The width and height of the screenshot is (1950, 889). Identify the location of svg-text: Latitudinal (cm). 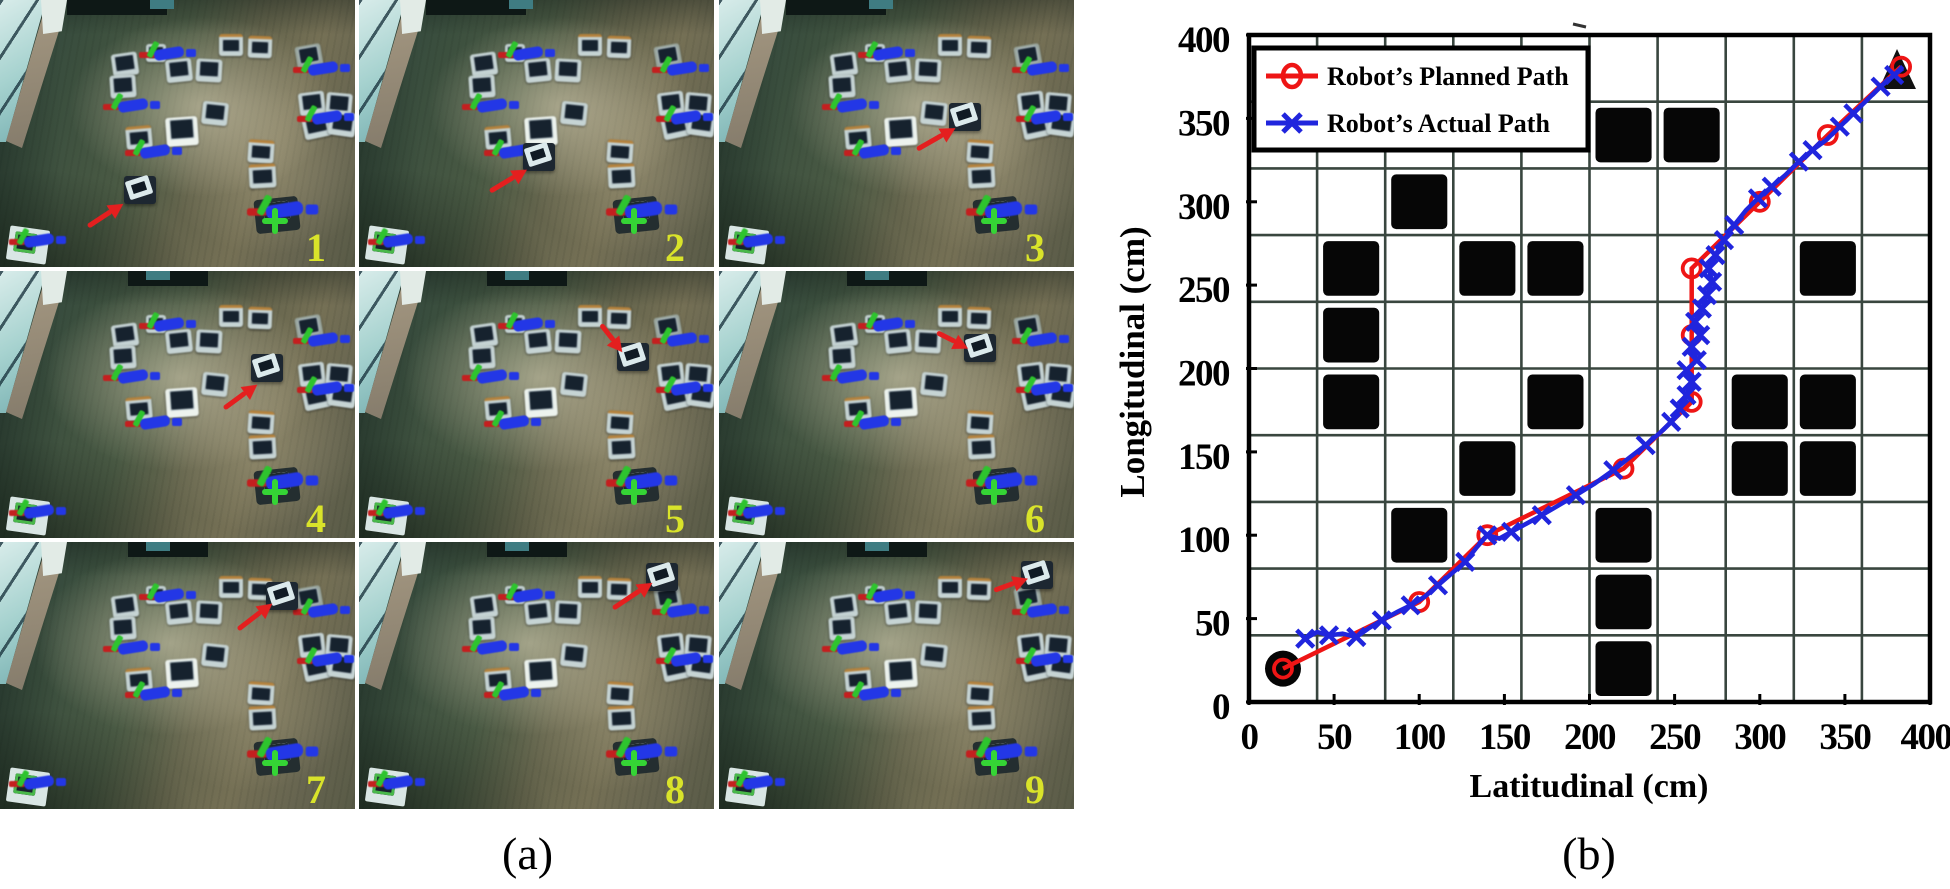
(1589, 786).